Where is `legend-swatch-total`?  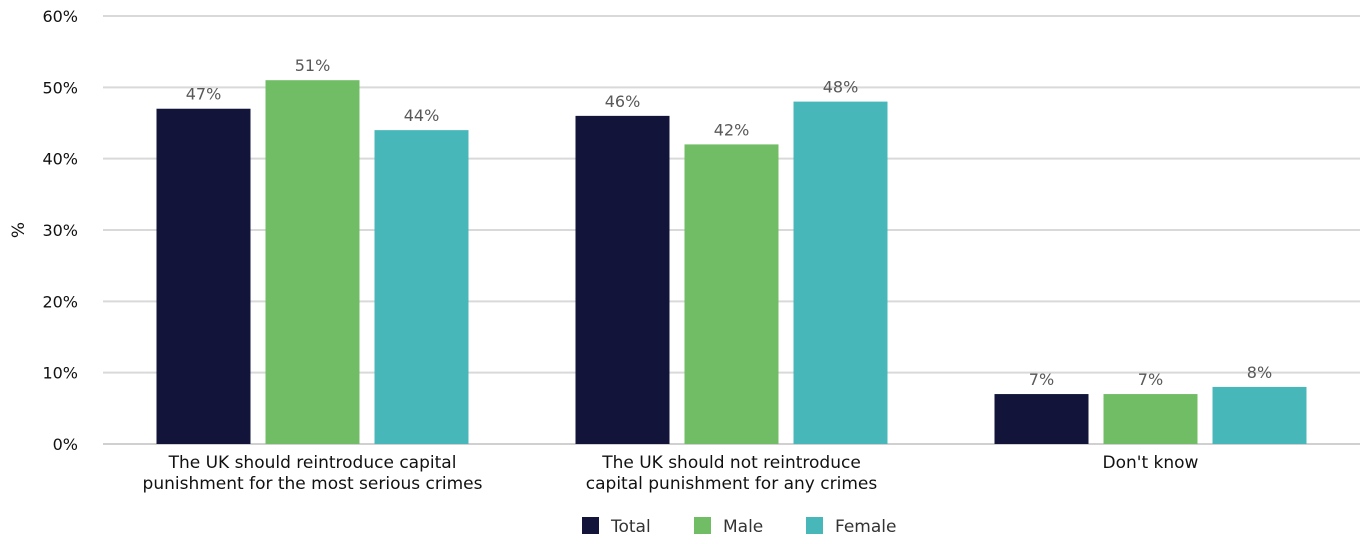 legend-swatch-total is located at coordinates (590, 525).